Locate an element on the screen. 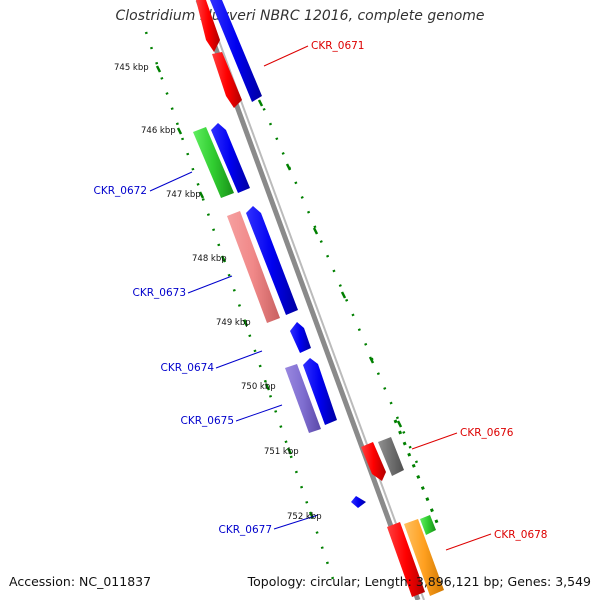 The height and width of the screenshot is (600, 600). scale-label: 751 kbp is located at coordinates (281, 452).